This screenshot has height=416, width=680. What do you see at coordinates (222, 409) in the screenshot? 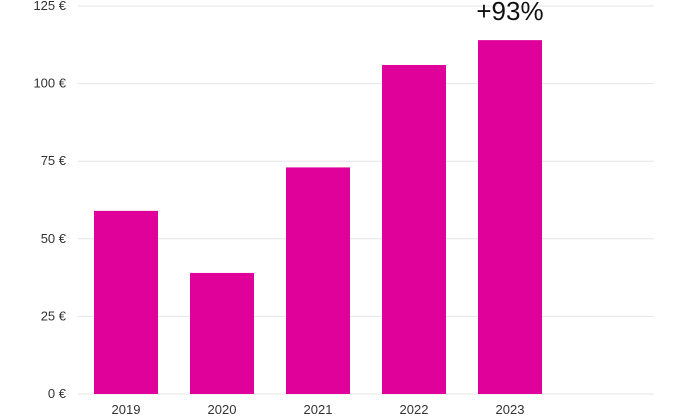
I see `x-tick-label: 2020` at bounding box center [222, 409].